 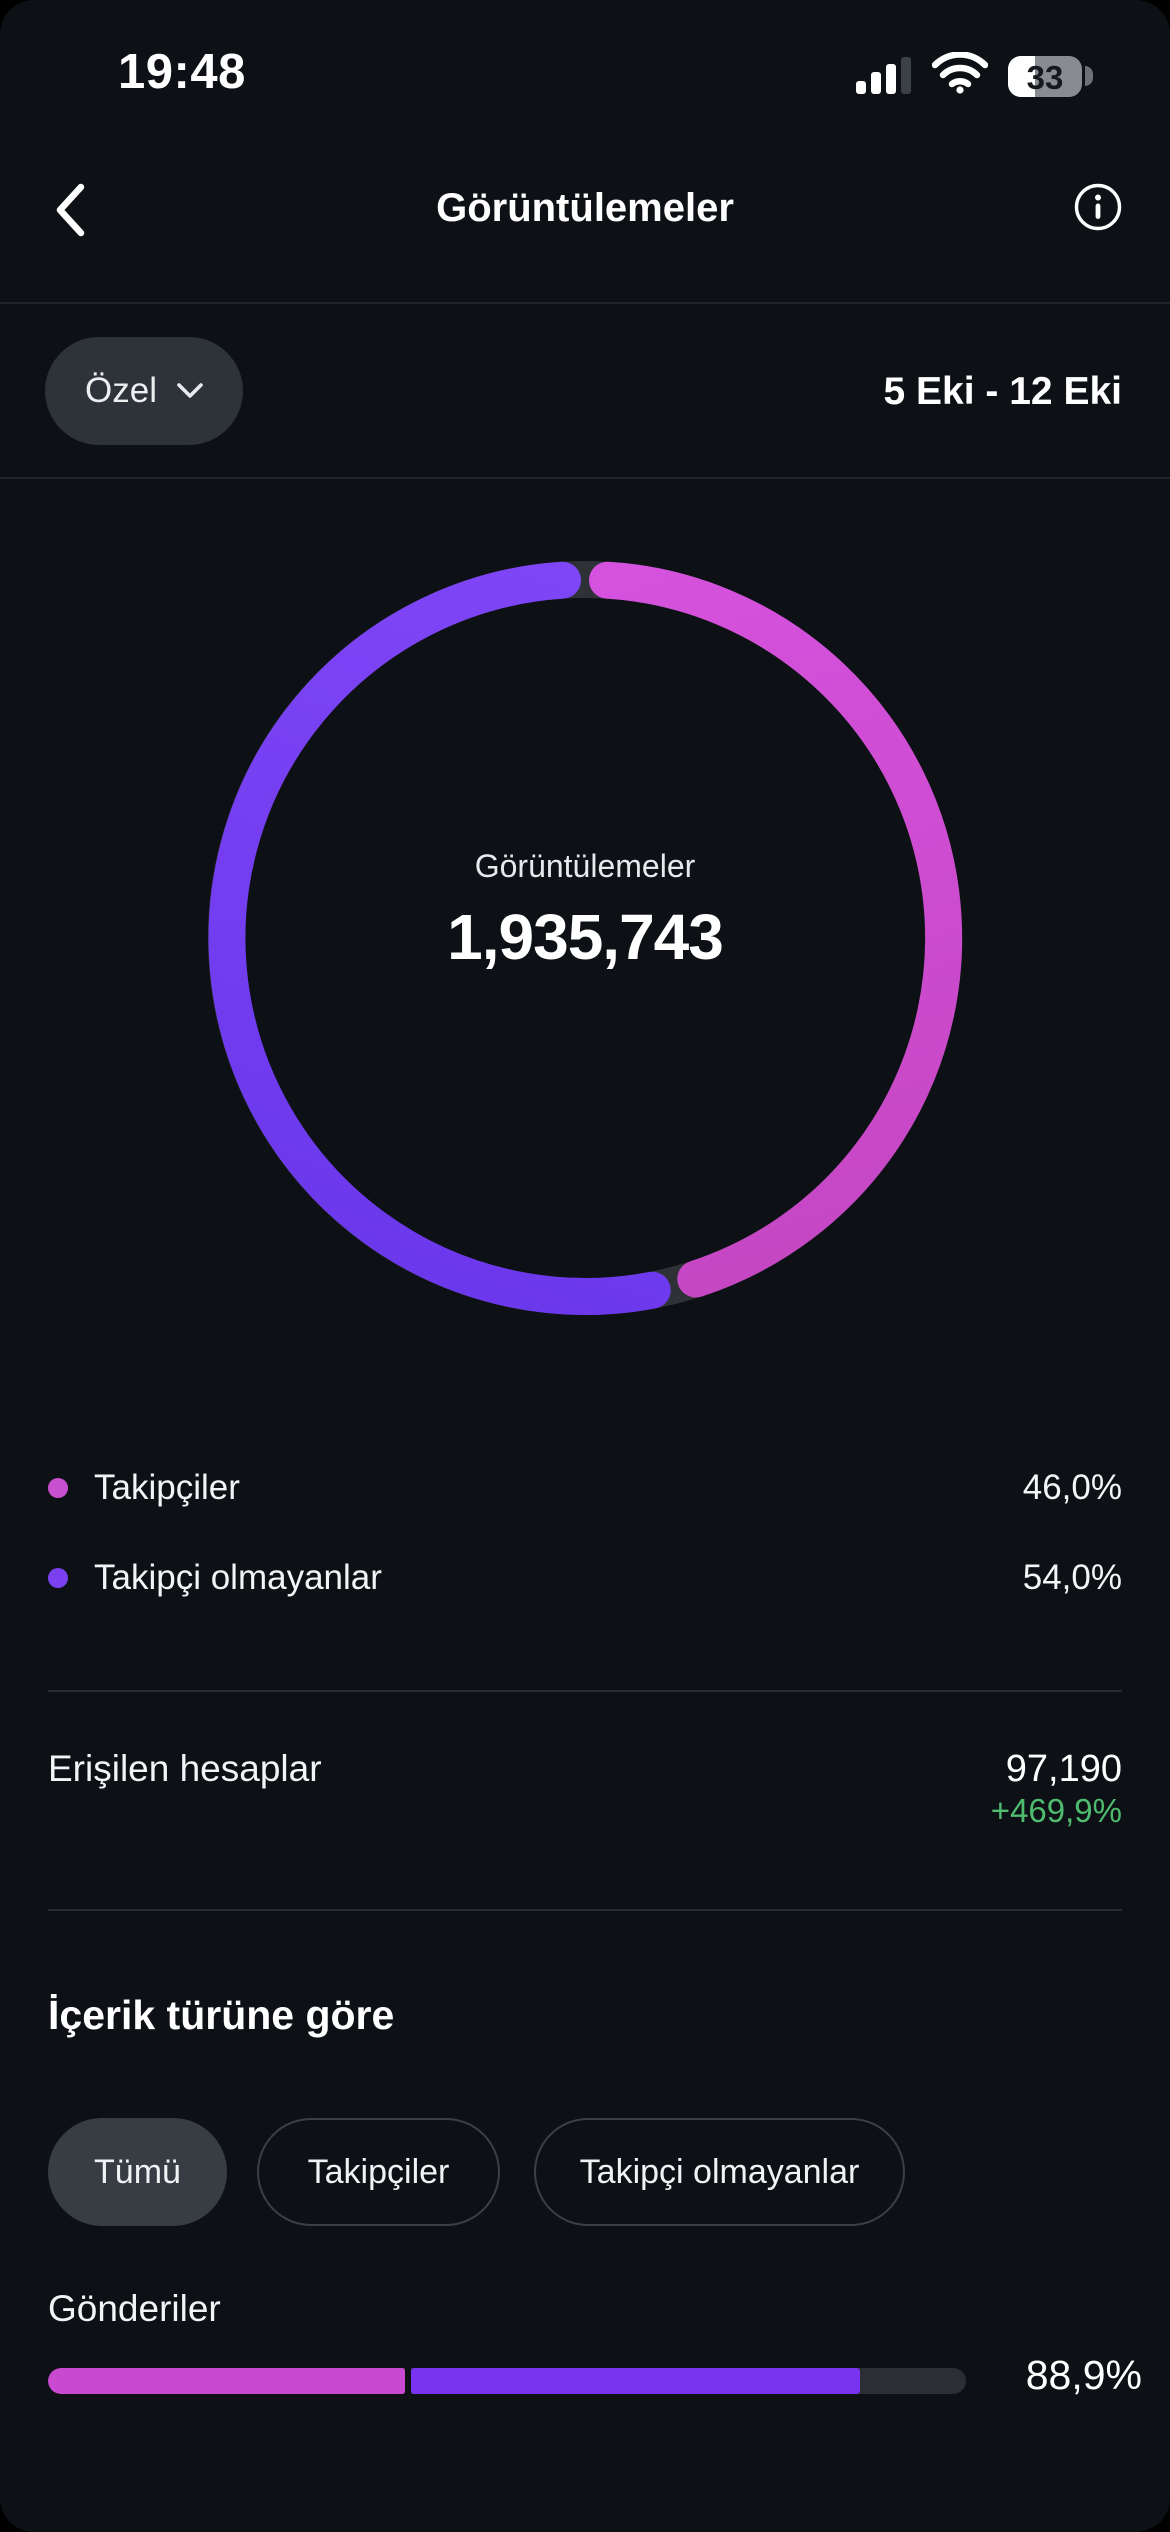 I want to click on legend-value: 46,0%, so click(x=1072, y=1487).